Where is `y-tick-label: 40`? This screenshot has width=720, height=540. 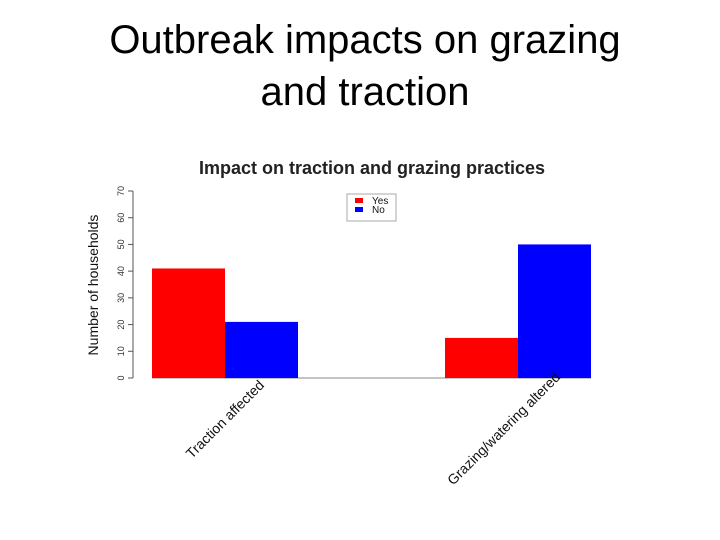
y-tick-label: 40 is located at coordinates (121, 271).